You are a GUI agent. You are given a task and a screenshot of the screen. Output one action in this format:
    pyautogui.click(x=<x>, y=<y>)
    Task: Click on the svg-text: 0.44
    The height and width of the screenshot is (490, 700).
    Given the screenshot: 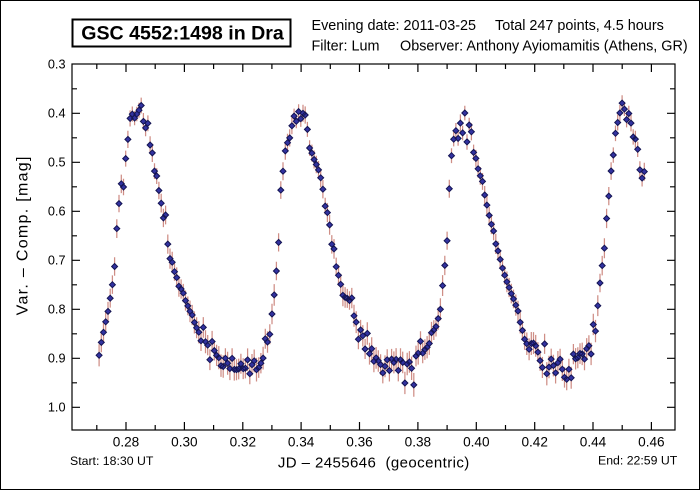 What is the action you would take?
    pyautogui.click(x=593, y=442)
    